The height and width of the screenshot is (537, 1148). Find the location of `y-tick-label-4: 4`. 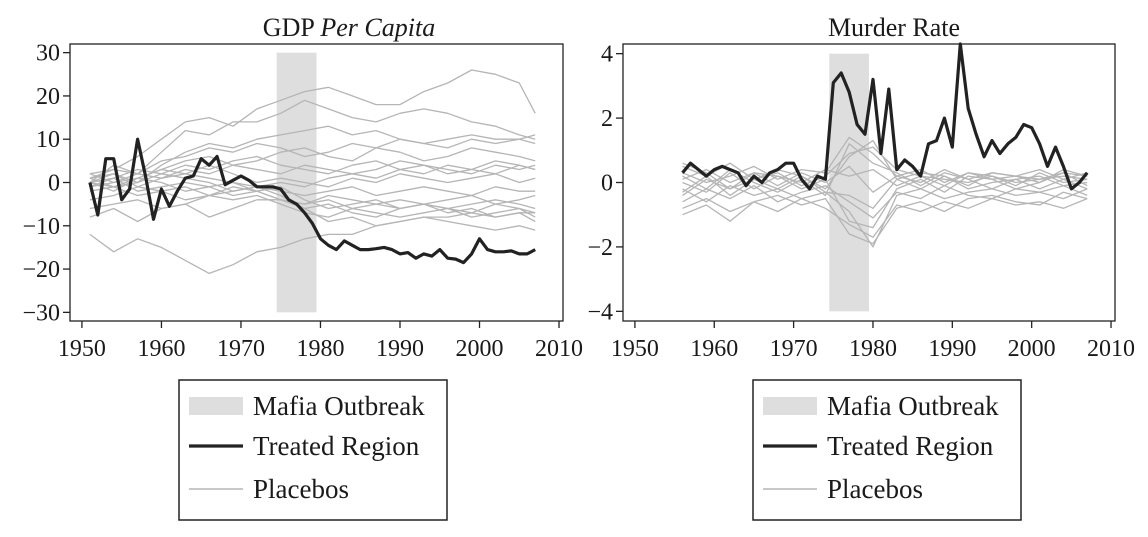

y-tick-label-4: 4 is located at coordinates (607, 55).